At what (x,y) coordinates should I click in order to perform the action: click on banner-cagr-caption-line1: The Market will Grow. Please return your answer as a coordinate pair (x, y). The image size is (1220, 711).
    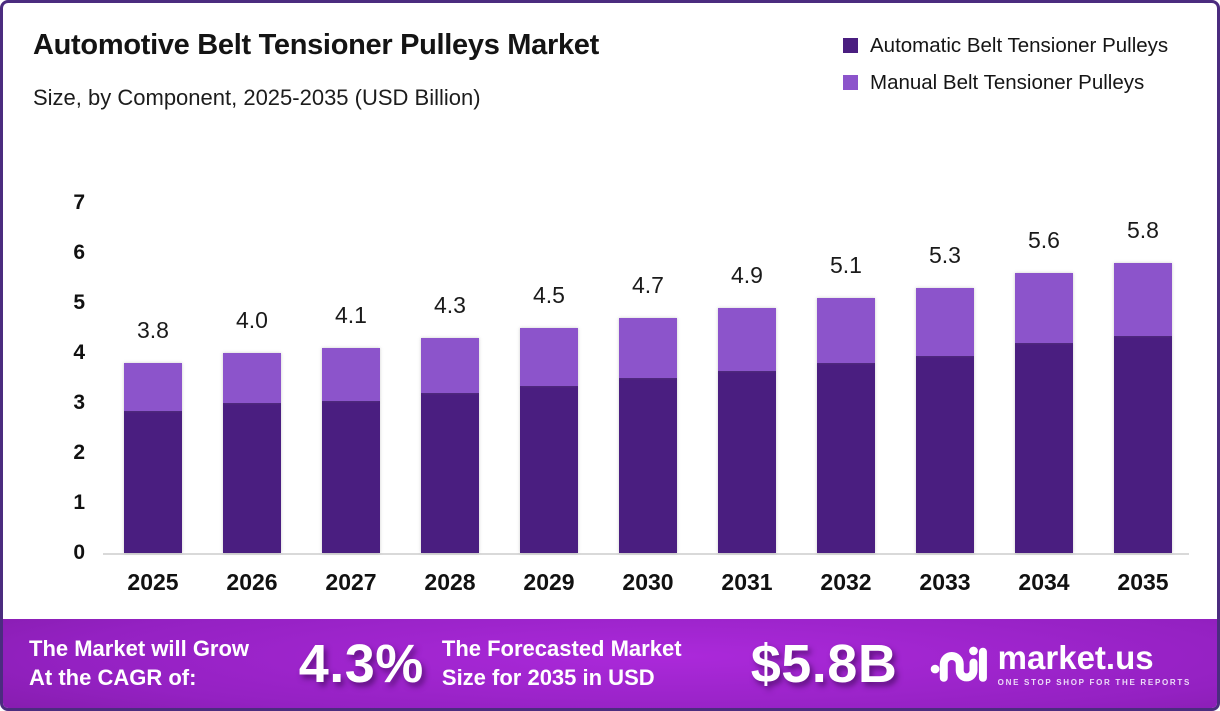
    Looking at the image, I should click on (139, 648).